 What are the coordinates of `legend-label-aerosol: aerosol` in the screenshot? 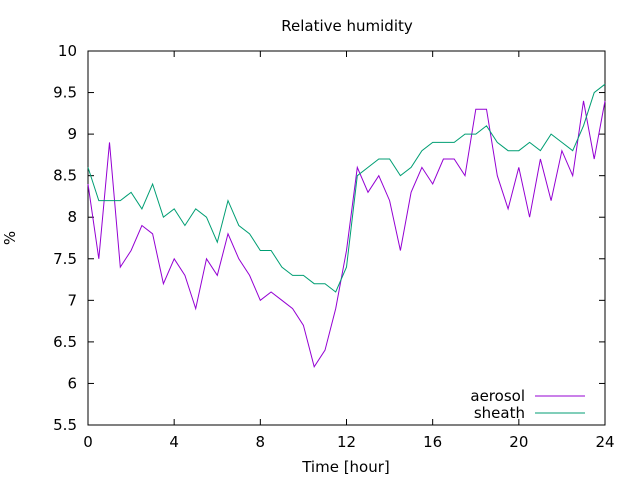 It's located at (497, 396).